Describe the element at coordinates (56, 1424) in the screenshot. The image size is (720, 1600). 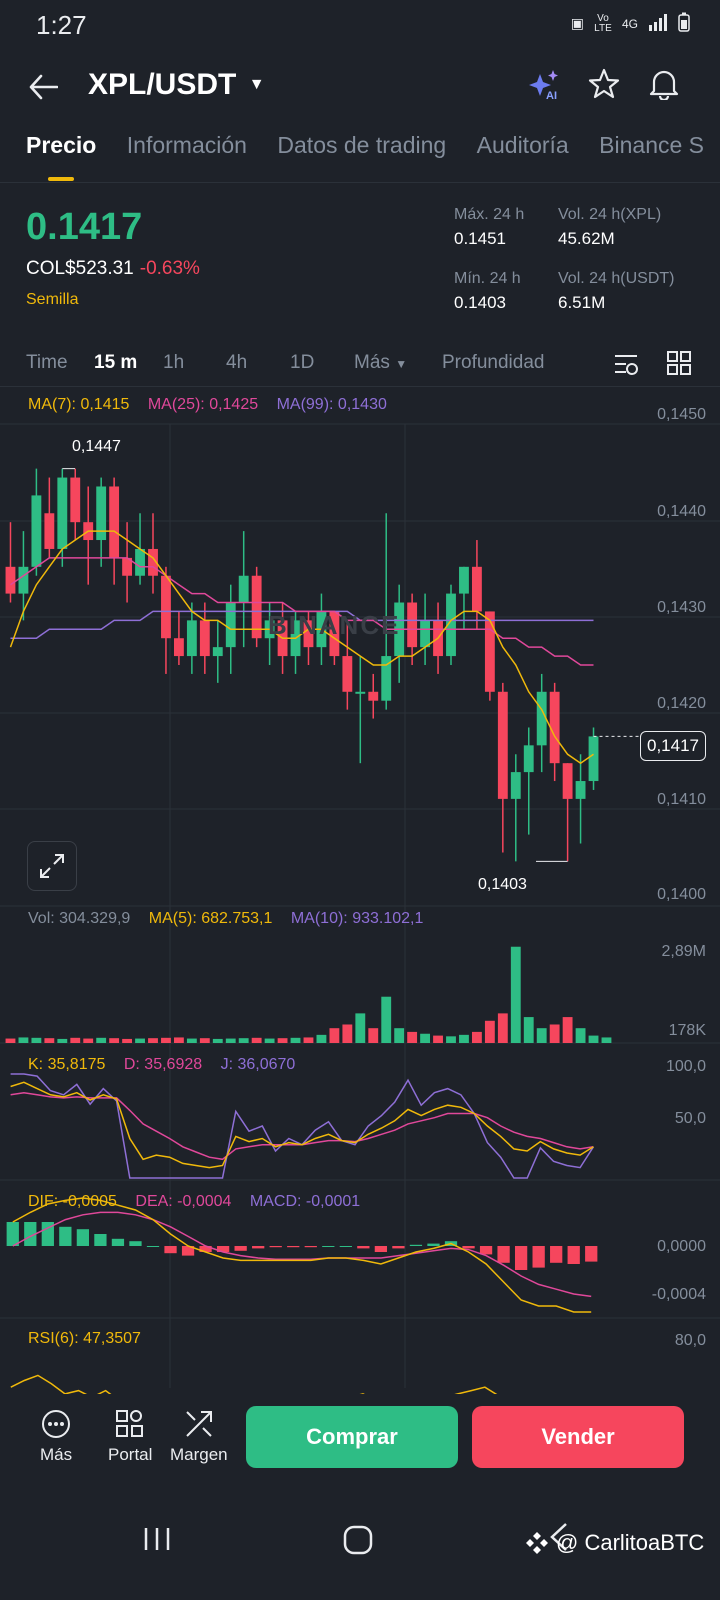
I see `more-dots-icon` at that location.